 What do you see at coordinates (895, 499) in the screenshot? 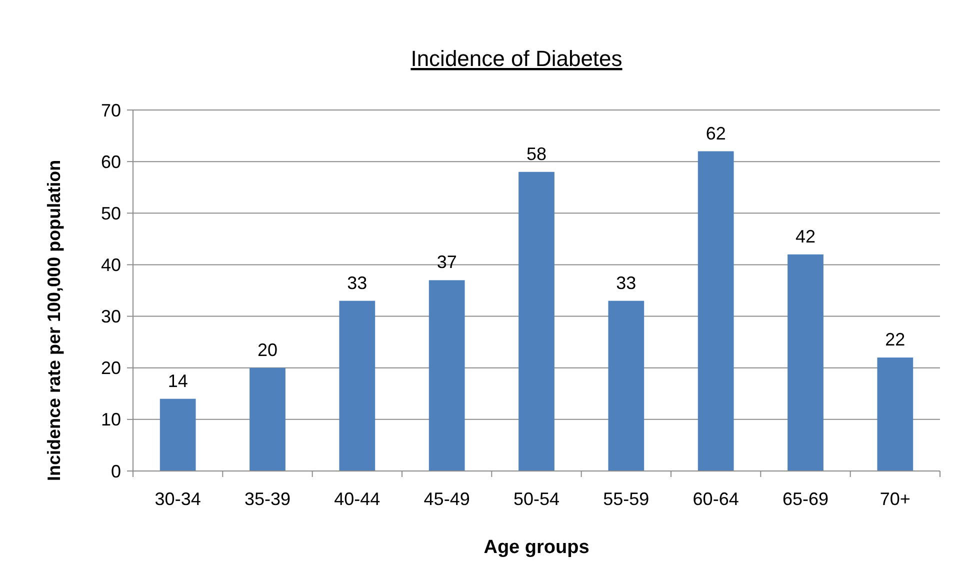
I see `x-tick-label: 70+` at bounding box center [895, 499].